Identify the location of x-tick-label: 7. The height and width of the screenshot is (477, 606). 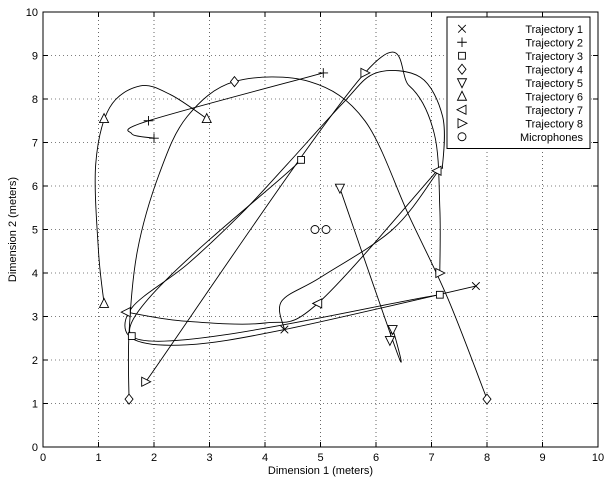
(431, 458).